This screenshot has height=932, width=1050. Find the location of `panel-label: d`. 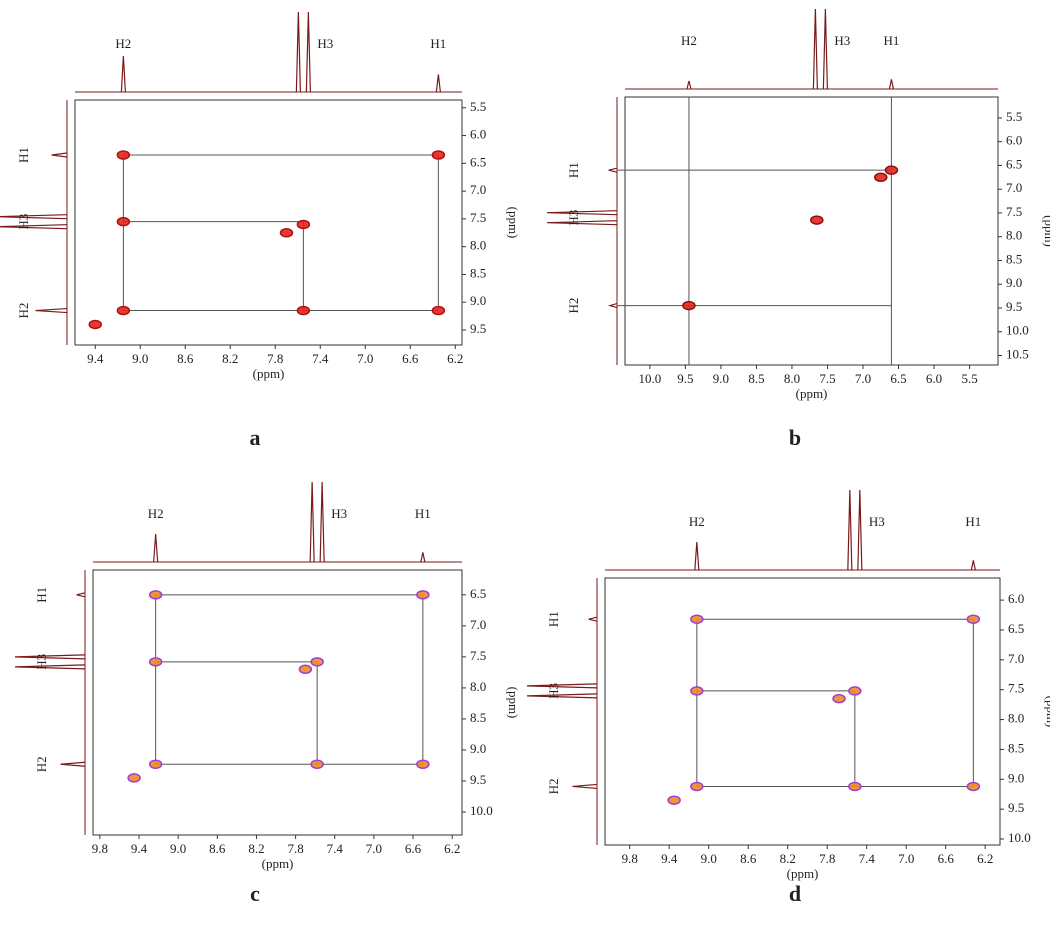

panel-label: d is located at coordinates (795, 893).